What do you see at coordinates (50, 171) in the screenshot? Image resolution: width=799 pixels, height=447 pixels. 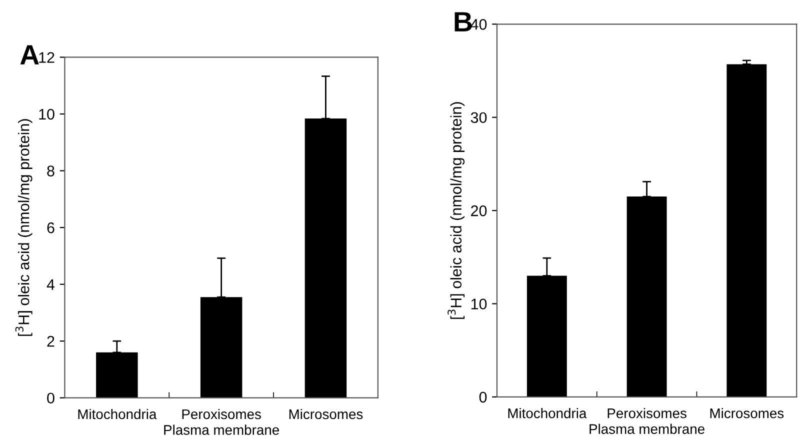 I see `y-tick-label: 8` at bounding box center [50, 171].